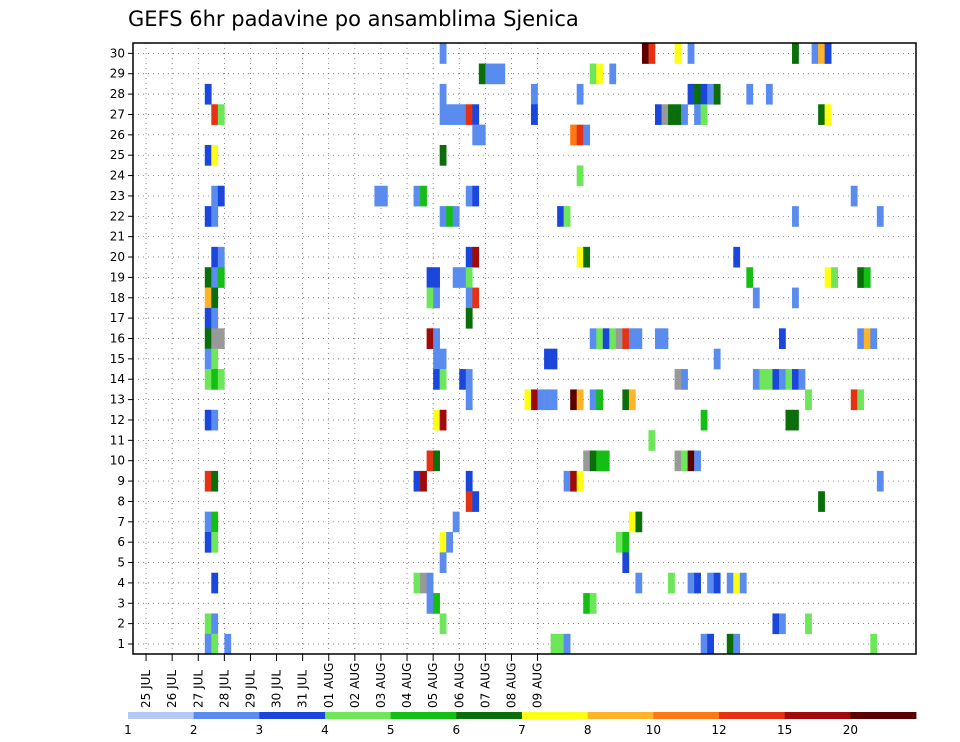 The width and height of the screenshot is (960, 742). Describe the element at coordinates (172, 689) in the screenshot. I see `x-tick-label: 26 JUL` at that location.